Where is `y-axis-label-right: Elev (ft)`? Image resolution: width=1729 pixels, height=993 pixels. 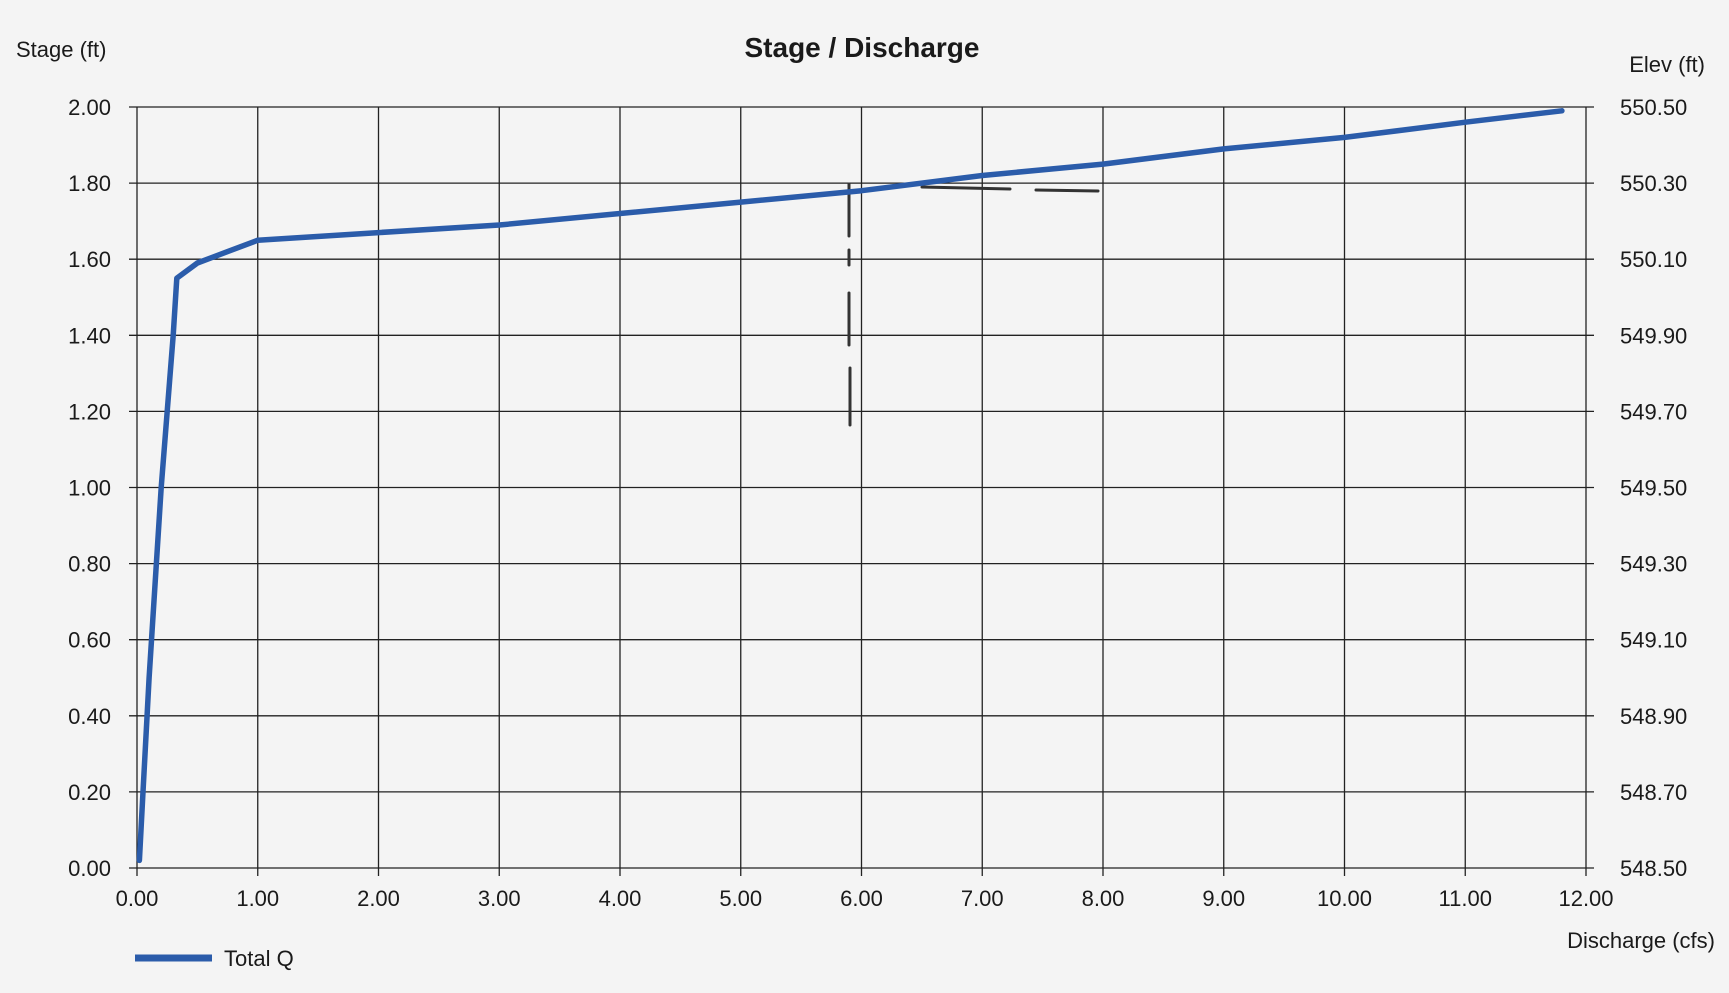
y-axis-label-right: Elev (ft) is located at coordinates (1667, 64).